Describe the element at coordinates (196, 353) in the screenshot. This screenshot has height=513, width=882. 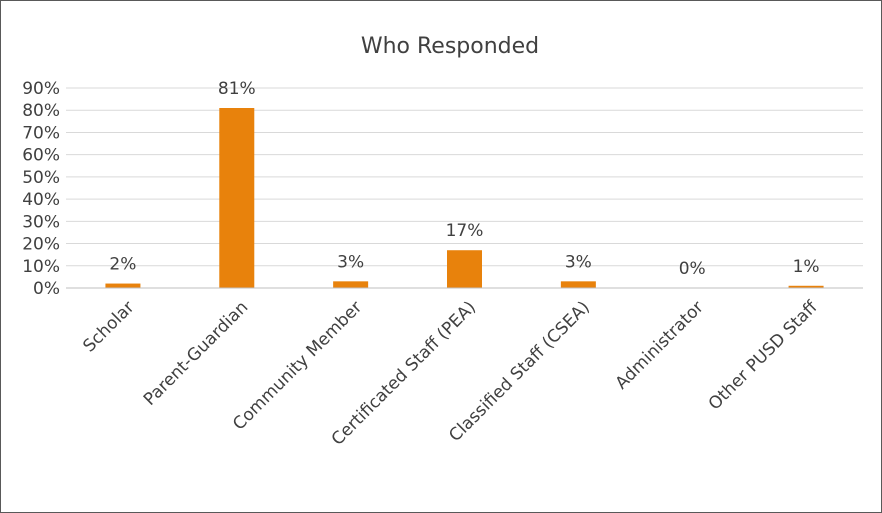
I see `category-label: Parent-Guardian` at that location.